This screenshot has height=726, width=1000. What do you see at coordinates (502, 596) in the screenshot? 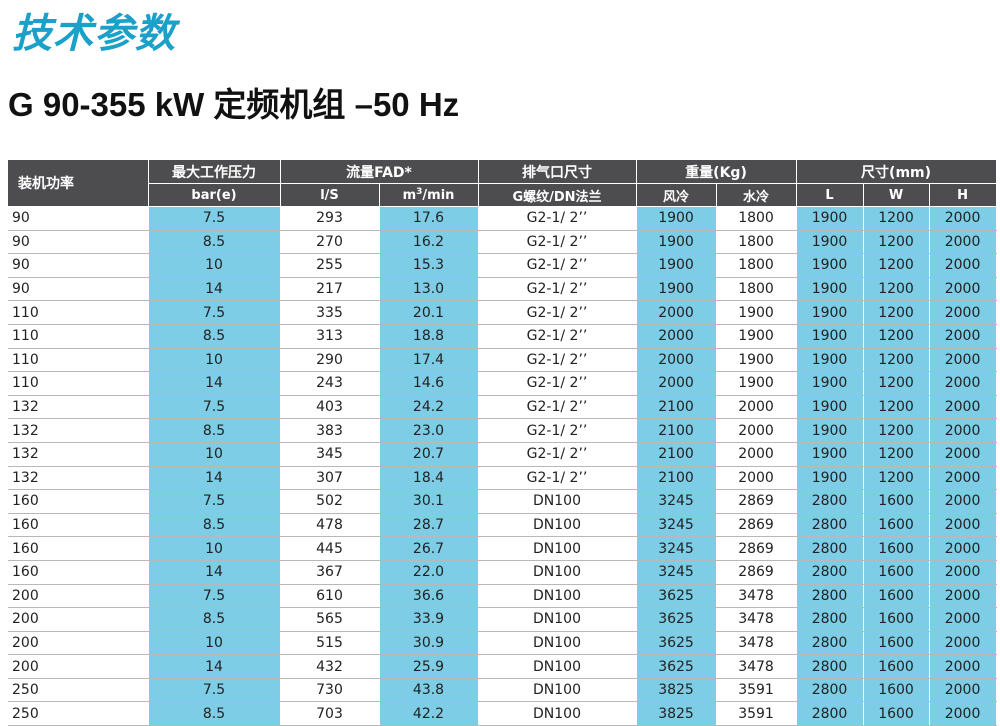
I see `table-row: 200 7.5 610 36.6 DN100 3625 3478 2800 1600 2000` at bounding box center [502, 596].